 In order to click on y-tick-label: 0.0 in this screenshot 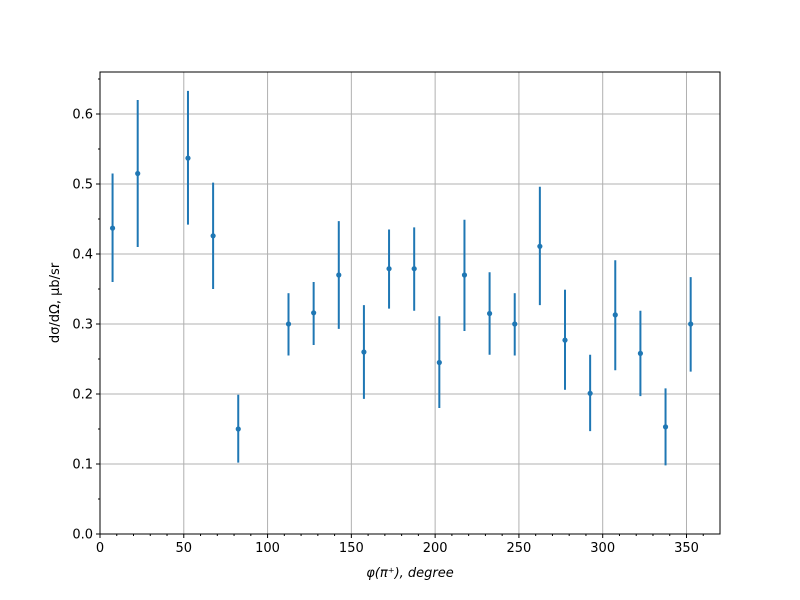, I will do `click(82, 535)`.